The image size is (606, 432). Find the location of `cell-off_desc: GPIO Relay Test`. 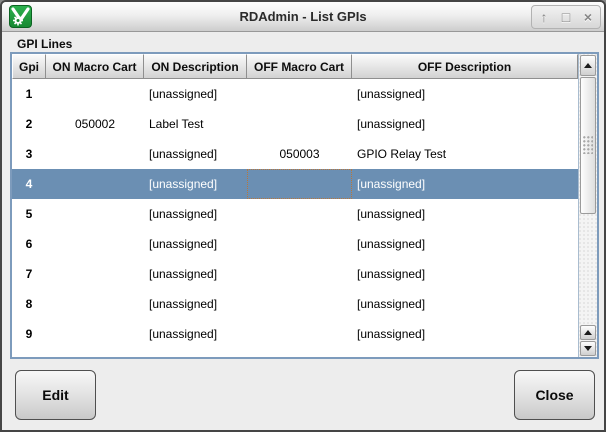

cell-off_desc: GPIO Relay Test is located at coordinates (402, 154).